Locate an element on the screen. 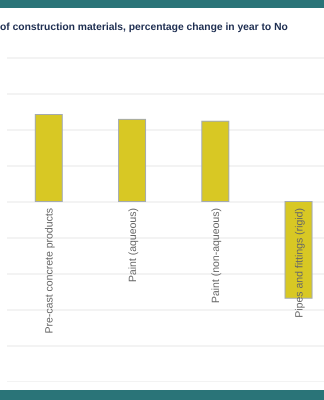 The image size is (324, 400). x-tick-label: Pre-cast concrete products is located at coordinates (50, 271).